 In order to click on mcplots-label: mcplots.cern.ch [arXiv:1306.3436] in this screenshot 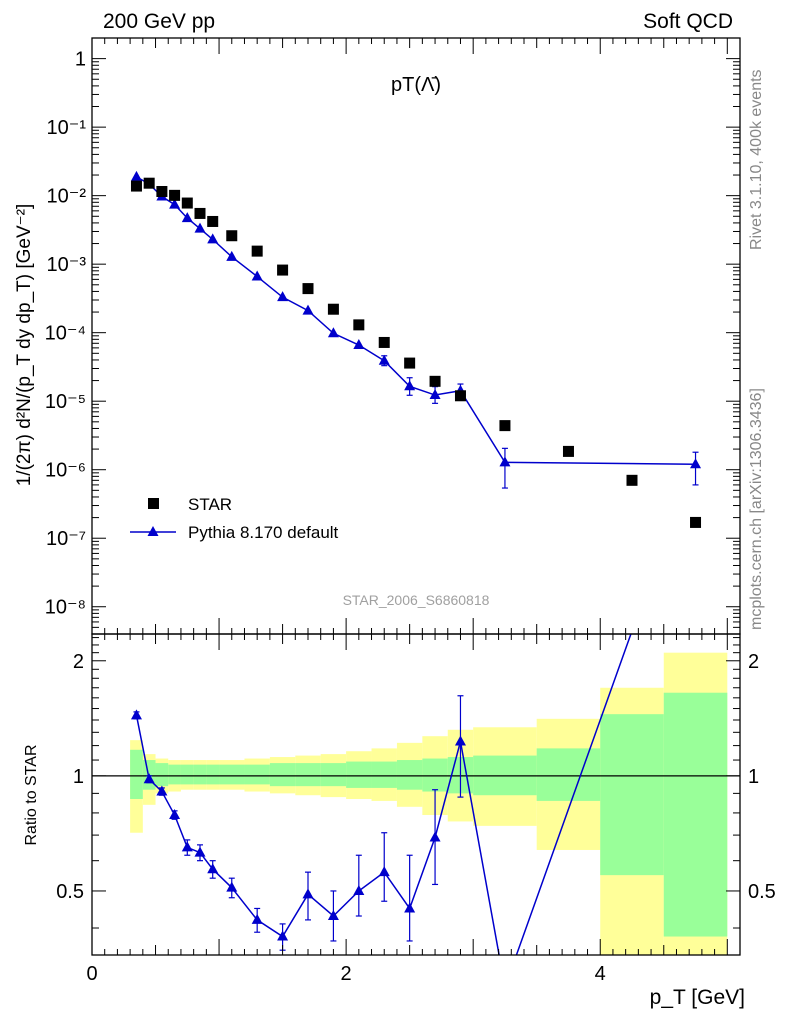, I will do `click(756, 509)`.